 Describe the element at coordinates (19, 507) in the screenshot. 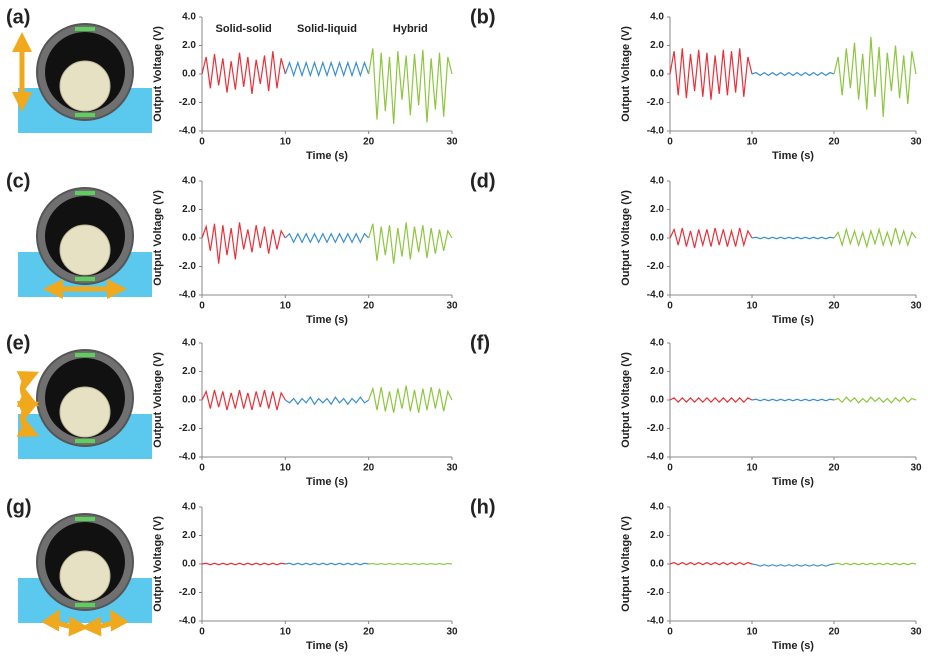

I see `panel-label: (g)` at that location.